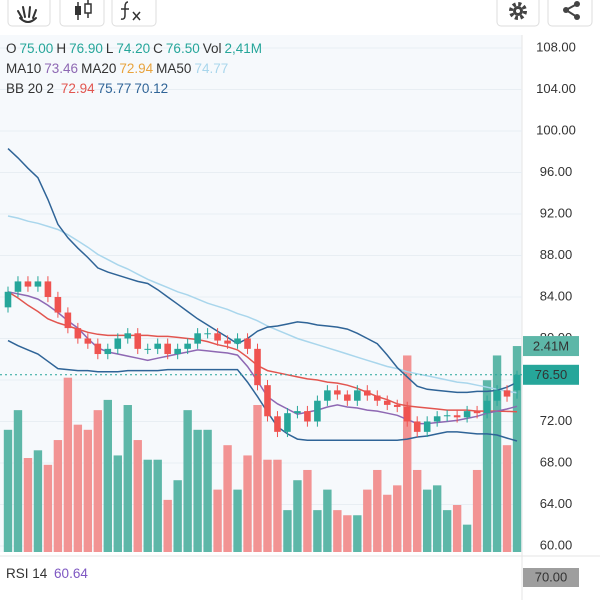  Describe the element at coordinates (71, 573) in the screenshot. I see `rsi-value: 60.64` at that location.